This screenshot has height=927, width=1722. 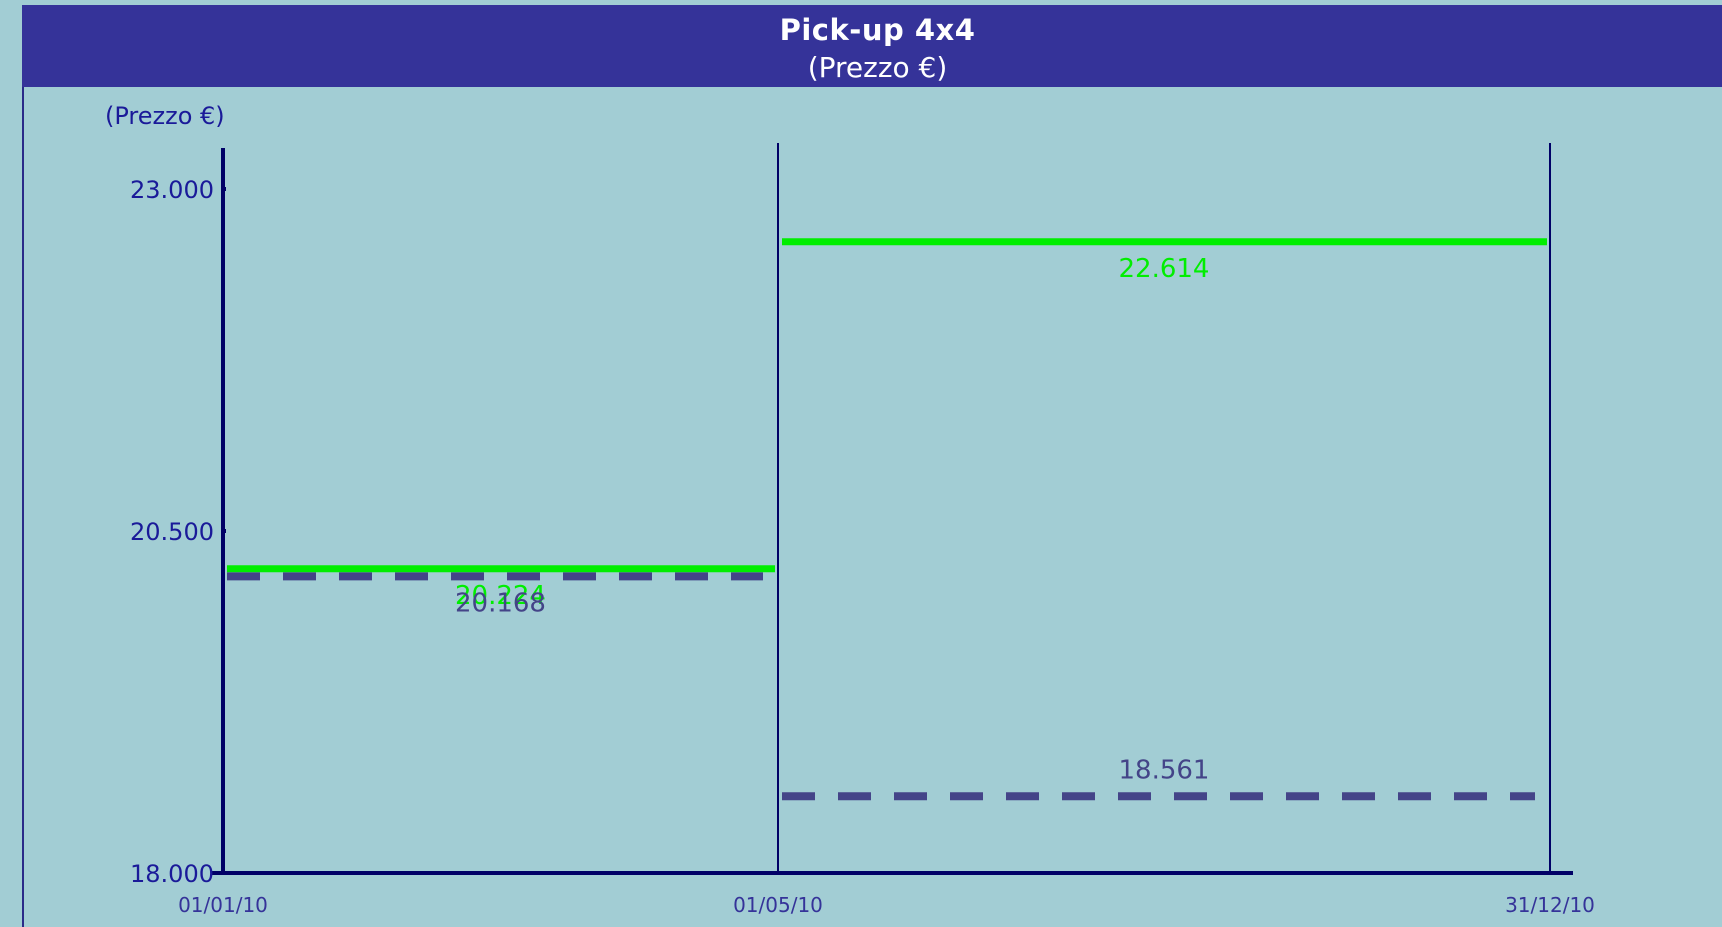 What do you see at coordinates (877, 30) in the screenshot?
I see `chart-title: Pick-up 4x4` at bounding box center [877, 30].